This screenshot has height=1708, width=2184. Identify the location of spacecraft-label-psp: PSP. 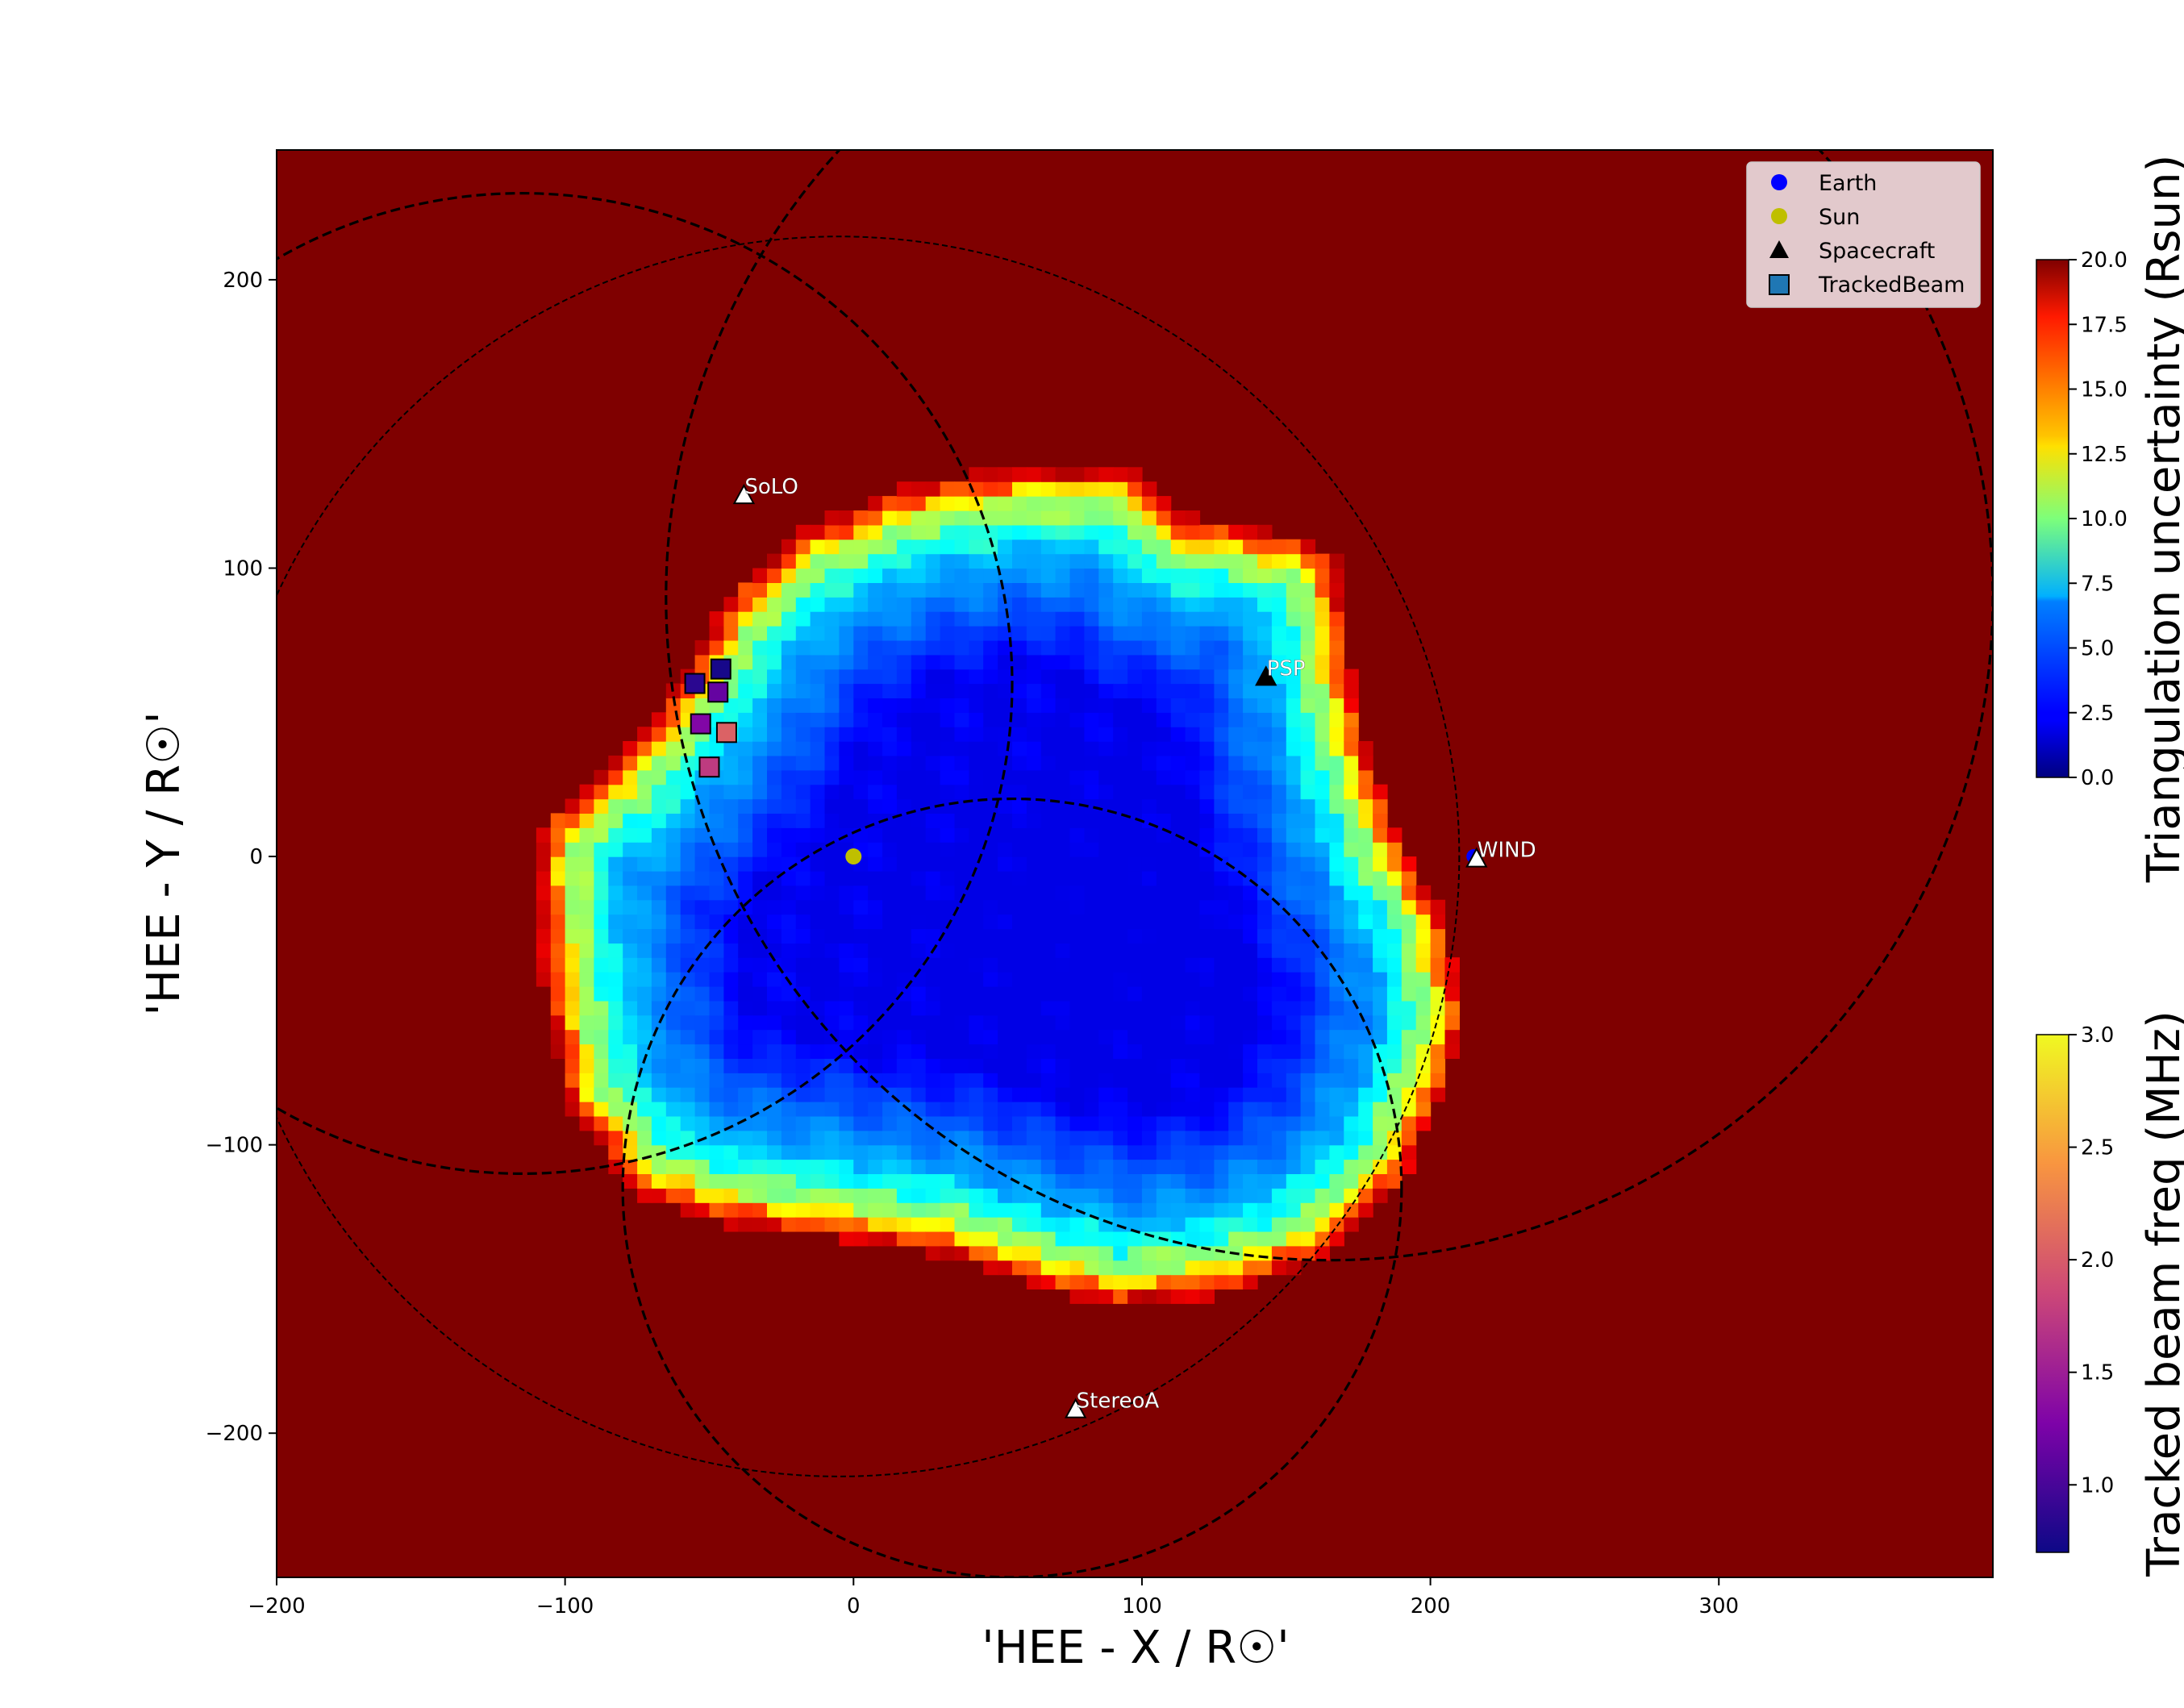
(1286, 668).